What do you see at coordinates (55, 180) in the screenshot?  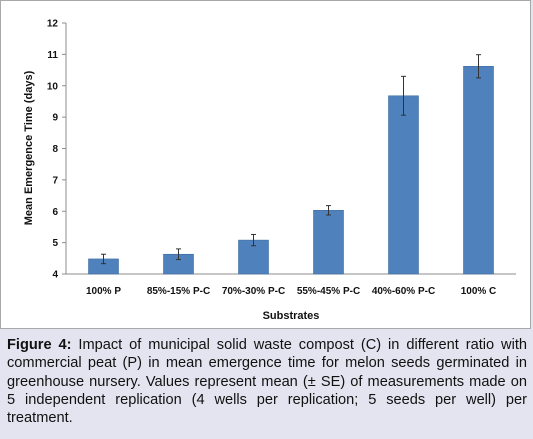 I see `y-tick-label: 7` at bounding box center [55, 180].